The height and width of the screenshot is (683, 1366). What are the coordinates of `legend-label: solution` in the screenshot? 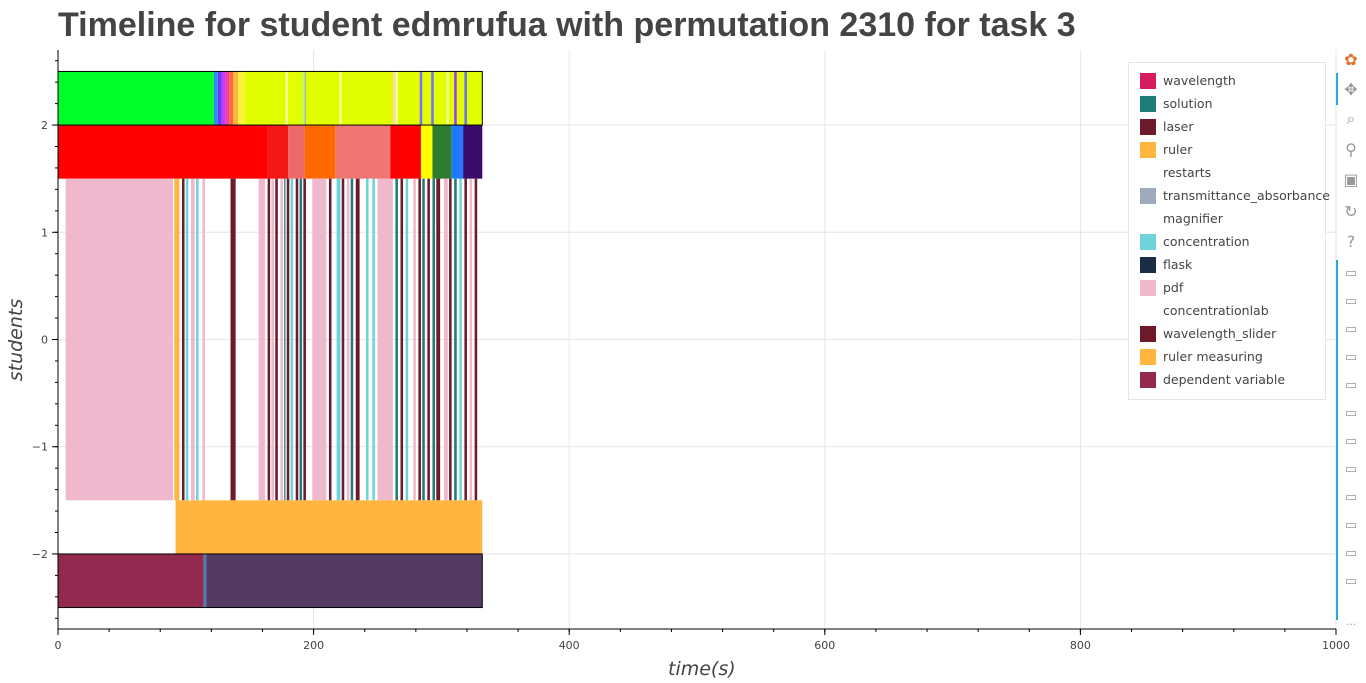 It's located at (1188, 103).